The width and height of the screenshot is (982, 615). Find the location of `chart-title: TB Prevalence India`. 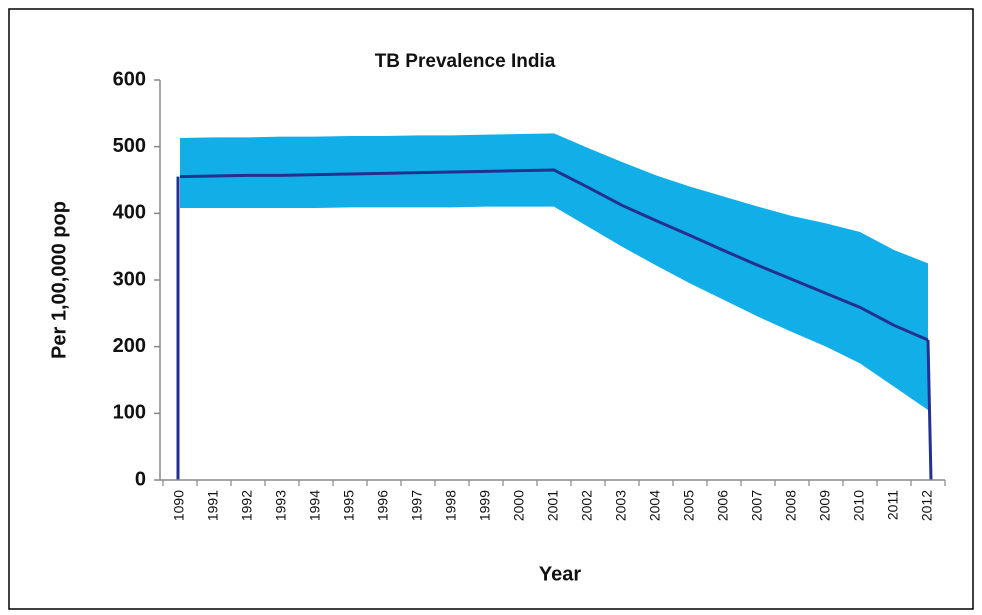

chart-title: TB Prevalence India is located at coordinates (465, 61).